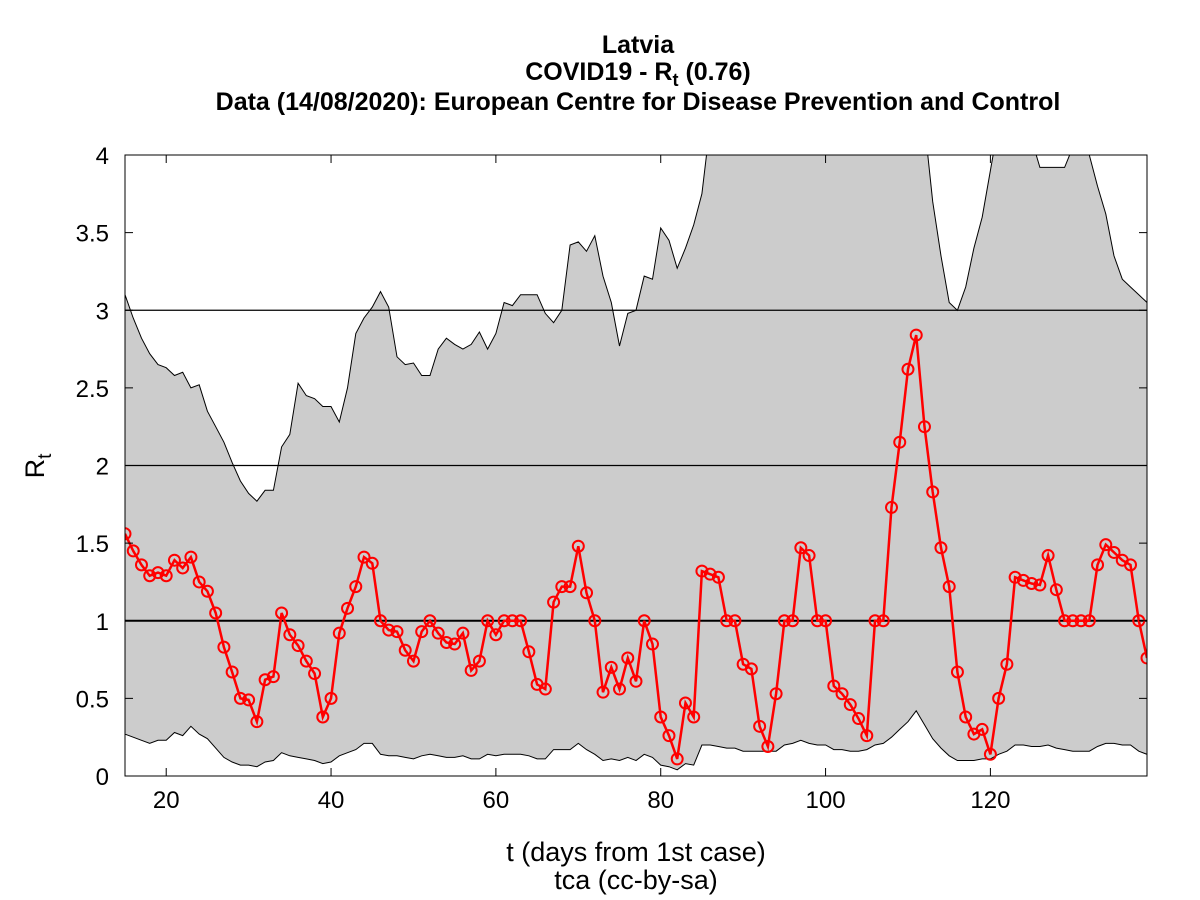  What do you see at coordinates (102, 311) in the screenshot?
I see `y-tick-label: 3` at bounding box center [102, 311].